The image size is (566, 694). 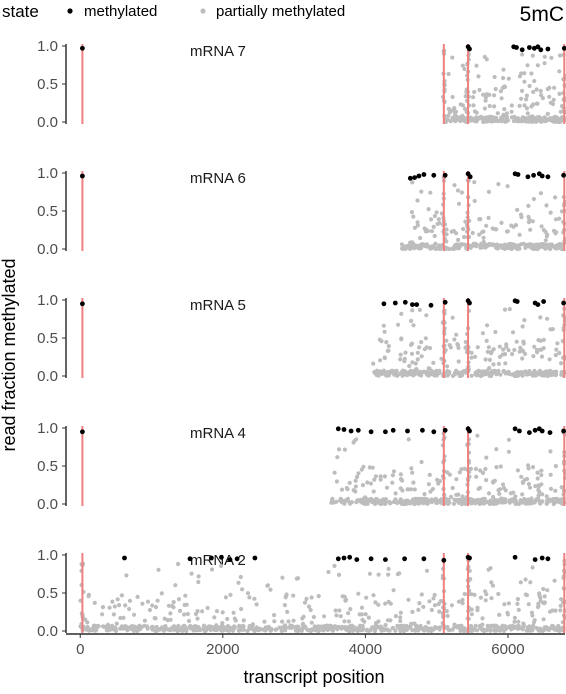 What do you see at coordinates (20, 11) in the screenshot?
I see `legend-title: state` at bounding box center [20, 11].